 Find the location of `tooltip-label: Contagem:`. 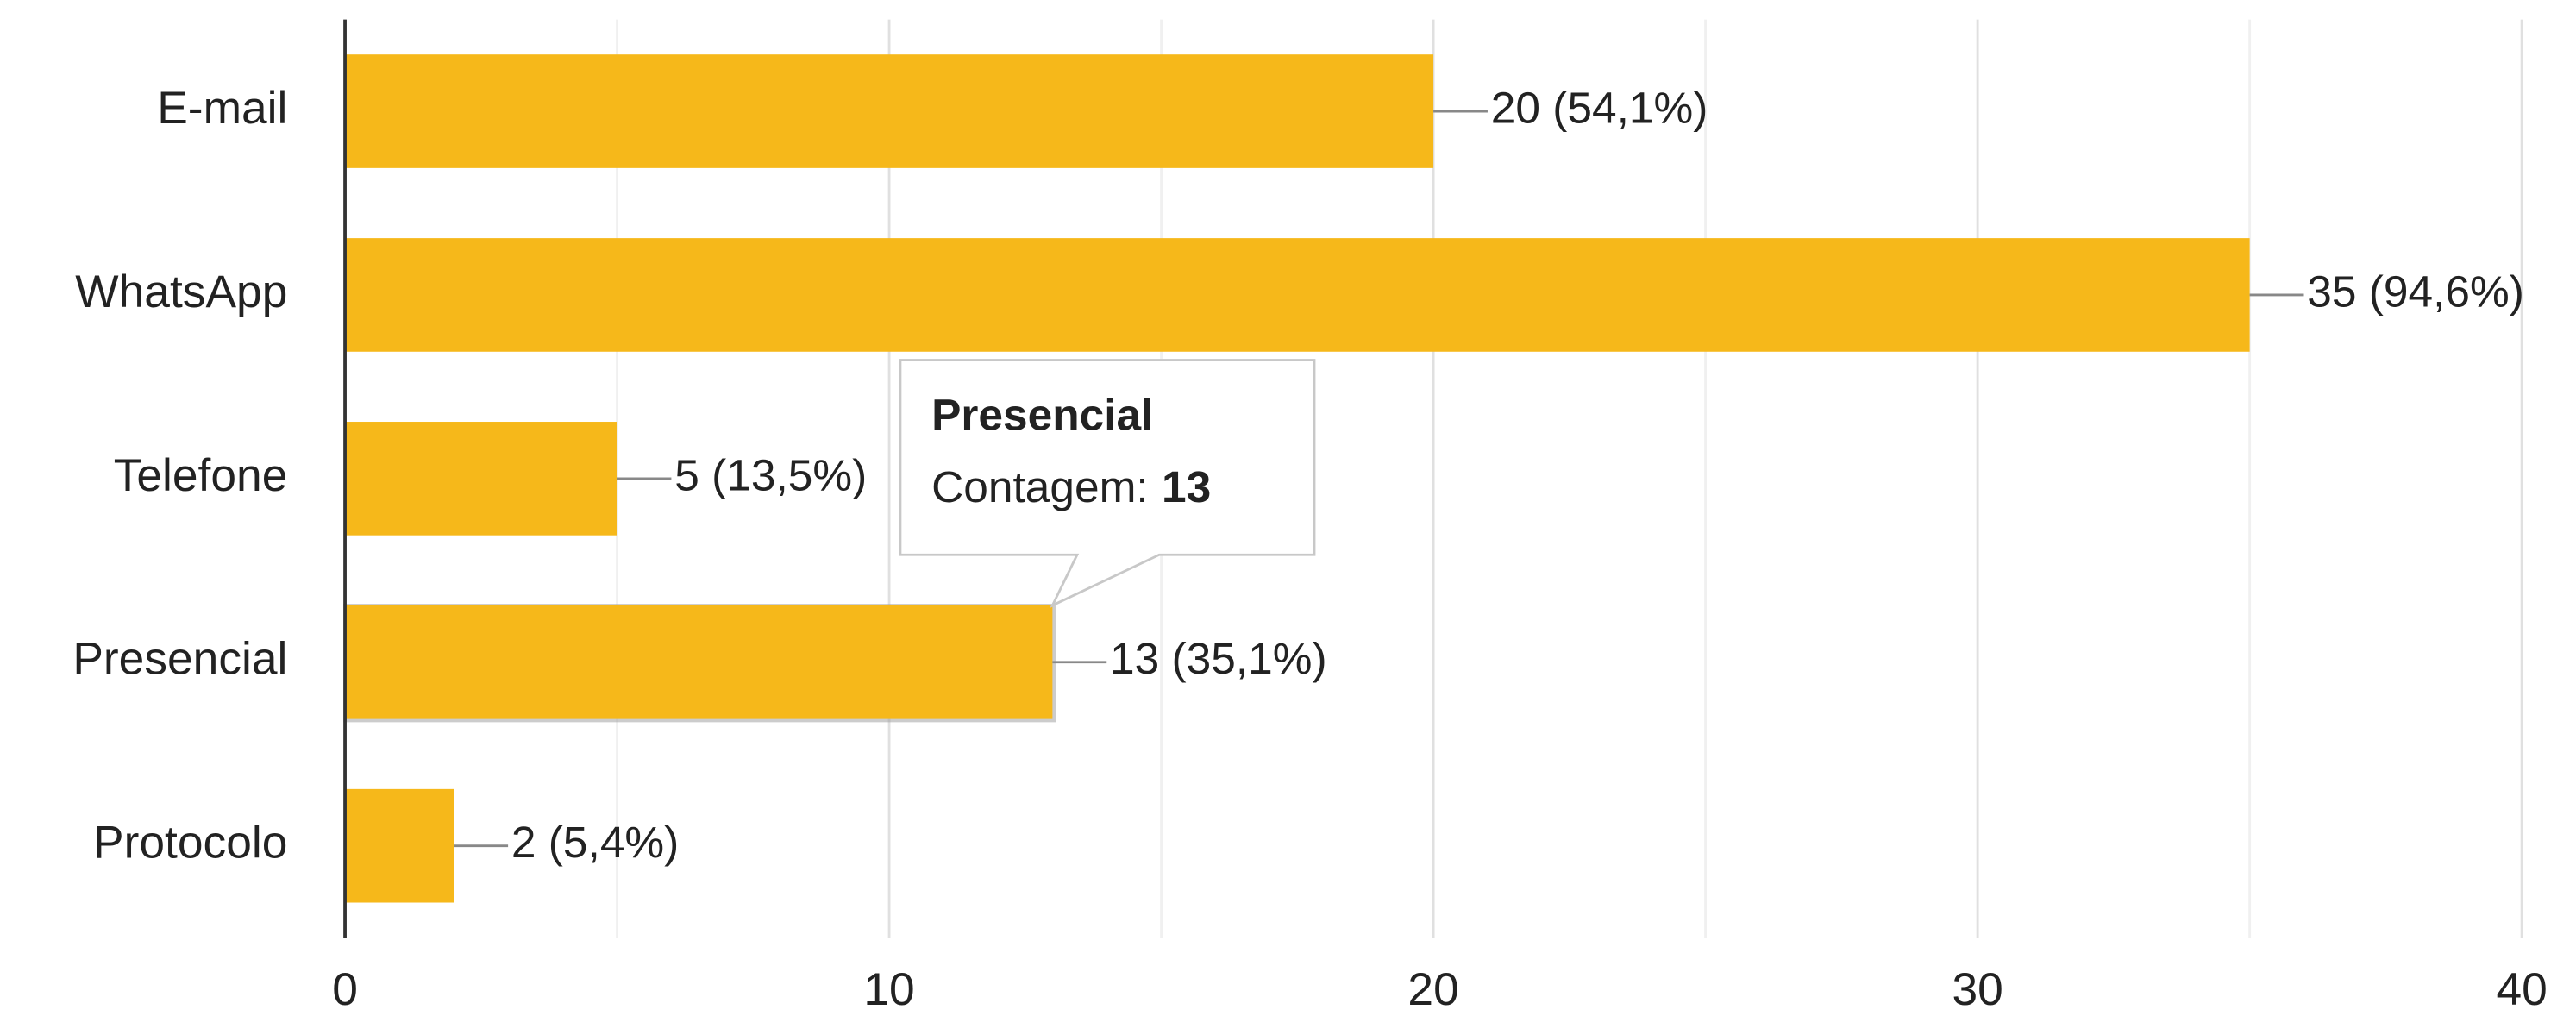

tooltip-label: Contagem: is located at coordinates (1040, 486).